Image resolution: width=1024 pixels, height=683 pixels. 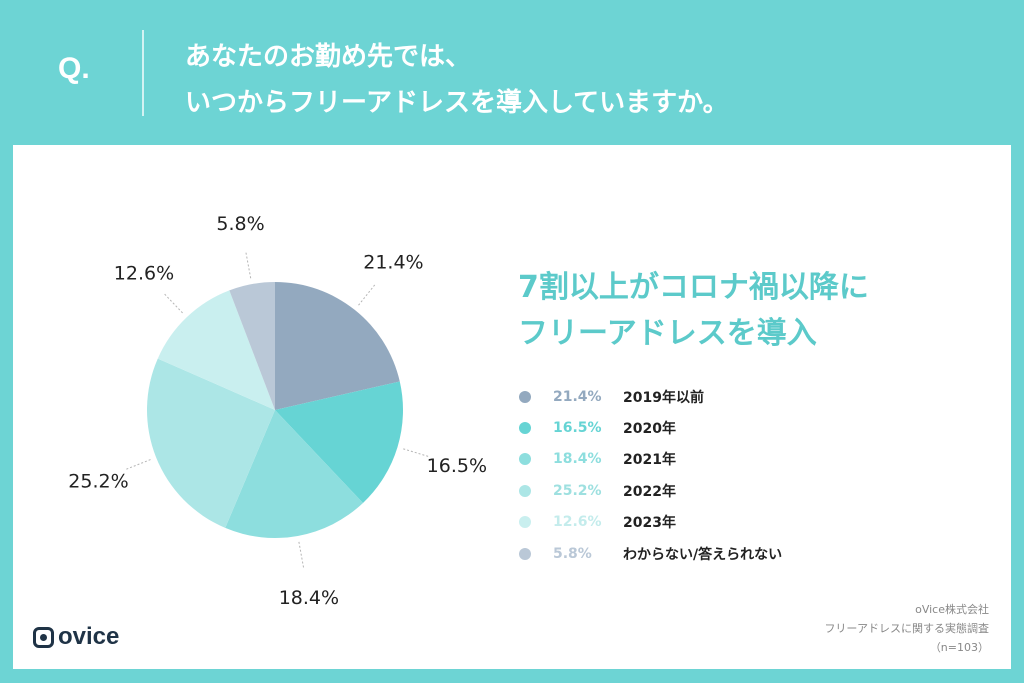 I want to click on question-line-1: あなたのお勤め先では、, so click(x=328, y=57).